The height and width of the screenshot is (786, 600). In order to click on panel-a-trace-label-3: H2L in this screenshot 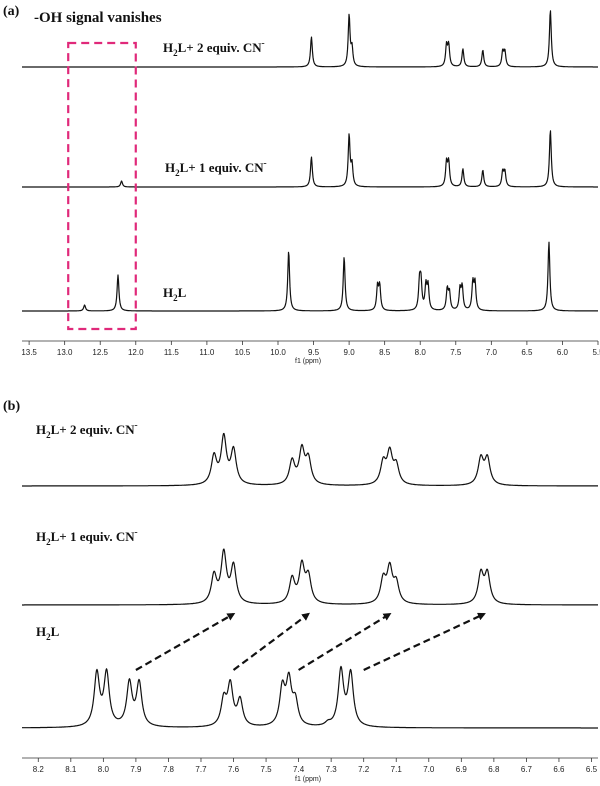, I will do `click(175, 294)`.